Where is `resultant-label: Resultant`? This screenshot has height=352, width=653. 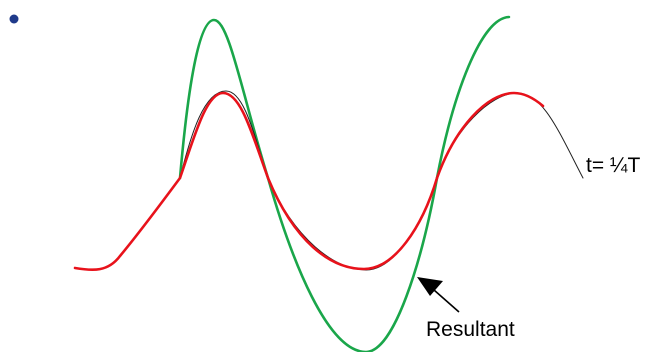
resultant-label: Resultant is located at coordinates (470, 329).